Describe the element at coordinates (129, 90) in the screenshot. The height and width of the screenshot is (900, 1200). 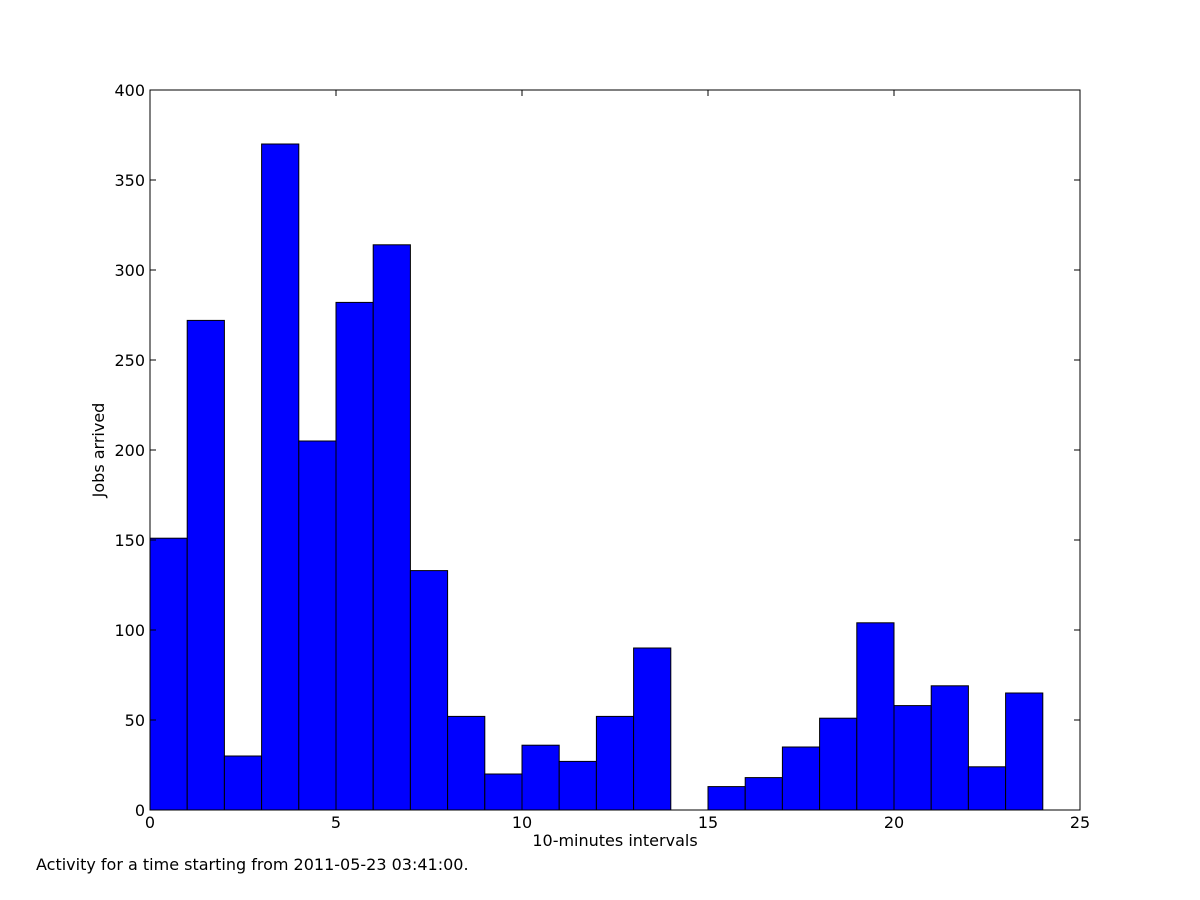
I see `y-tick-label-400: 400` at that location.